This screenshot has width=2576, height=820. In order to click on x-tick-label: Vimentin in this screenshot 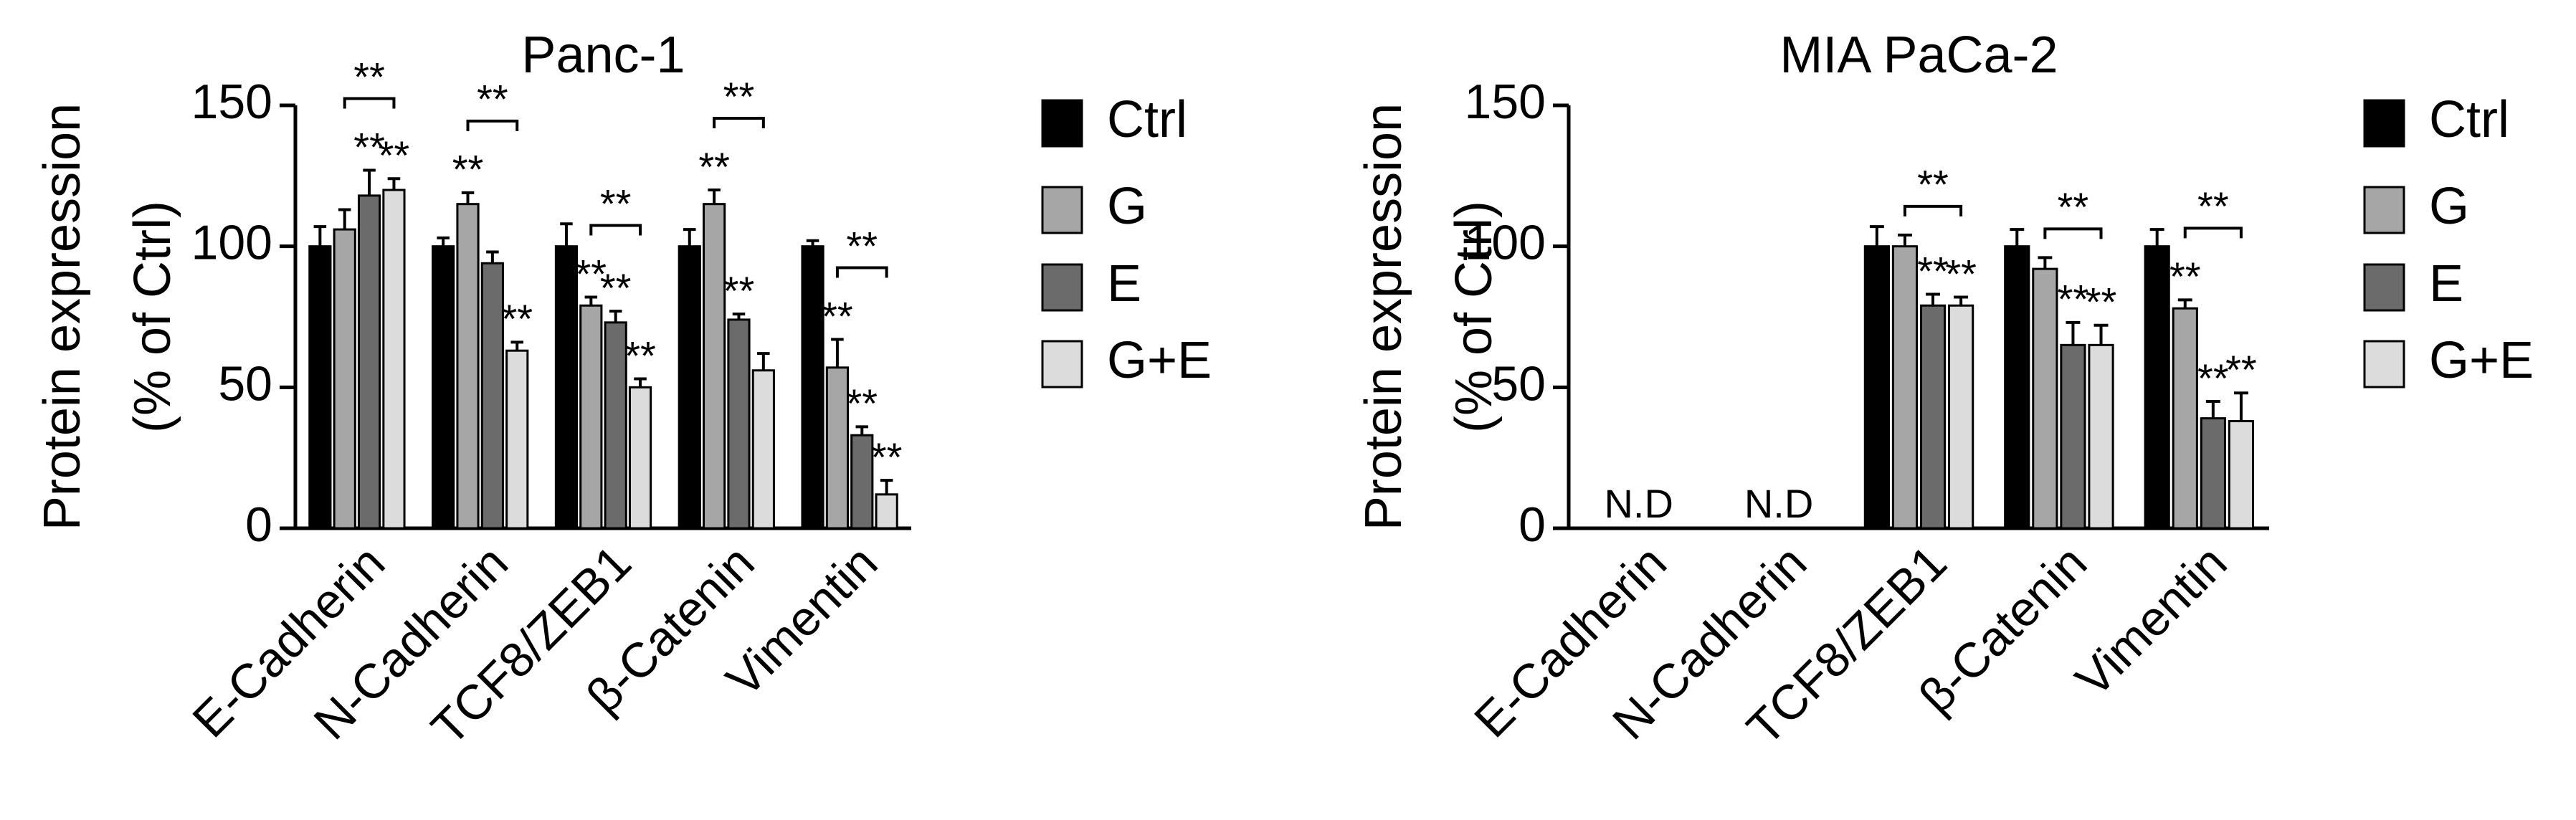, I will do `click(2152, 621)`.